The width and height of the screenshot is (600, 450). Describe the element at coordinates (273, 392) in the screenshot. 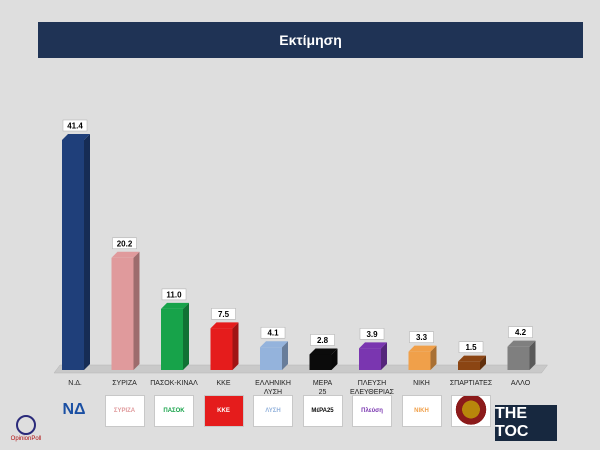

I see `category-label: ΛΥΣΗ` at that location.